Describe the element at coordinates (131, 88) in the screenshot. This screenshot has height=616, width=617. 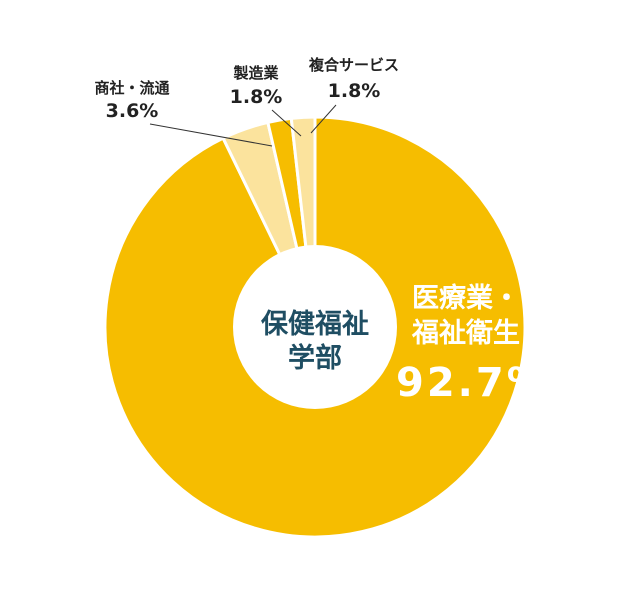
I see `slice-label-trade: 商社・流通` at that location.